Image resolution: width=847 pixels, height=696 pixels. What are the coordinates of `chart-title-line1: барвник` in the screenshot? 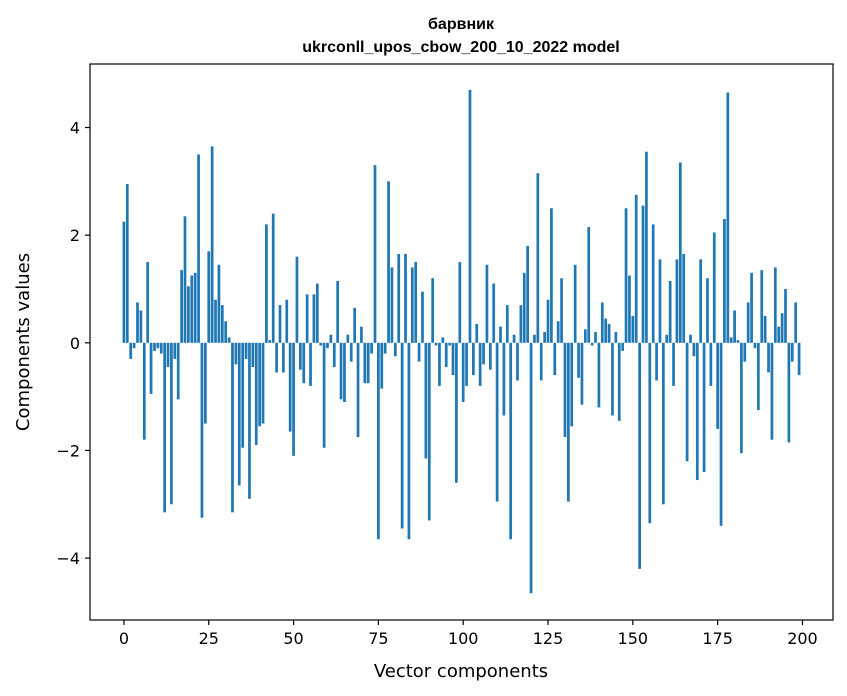 It's located at (461, 24).